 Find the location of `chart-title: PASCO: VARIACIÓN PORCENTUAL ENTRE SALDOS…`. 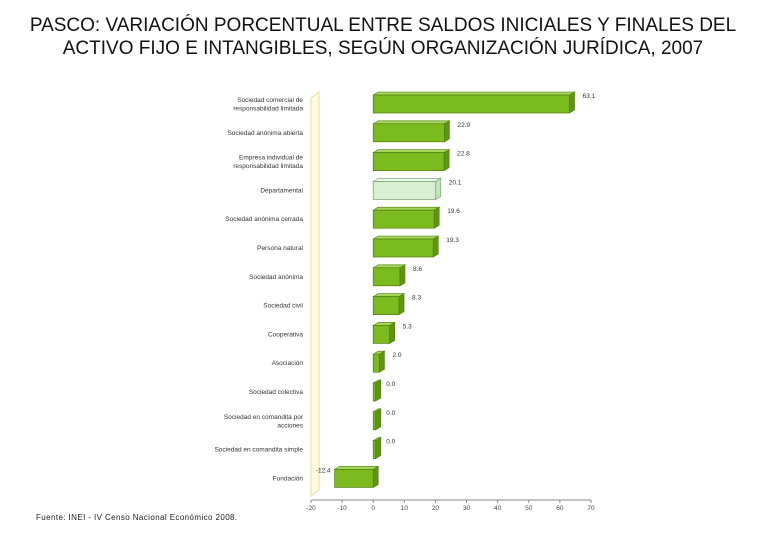

chart-title: PASCO: VARIACIÓN PORCENTUAL ENTRE SALDOS… is located at coordinates (383, 37).